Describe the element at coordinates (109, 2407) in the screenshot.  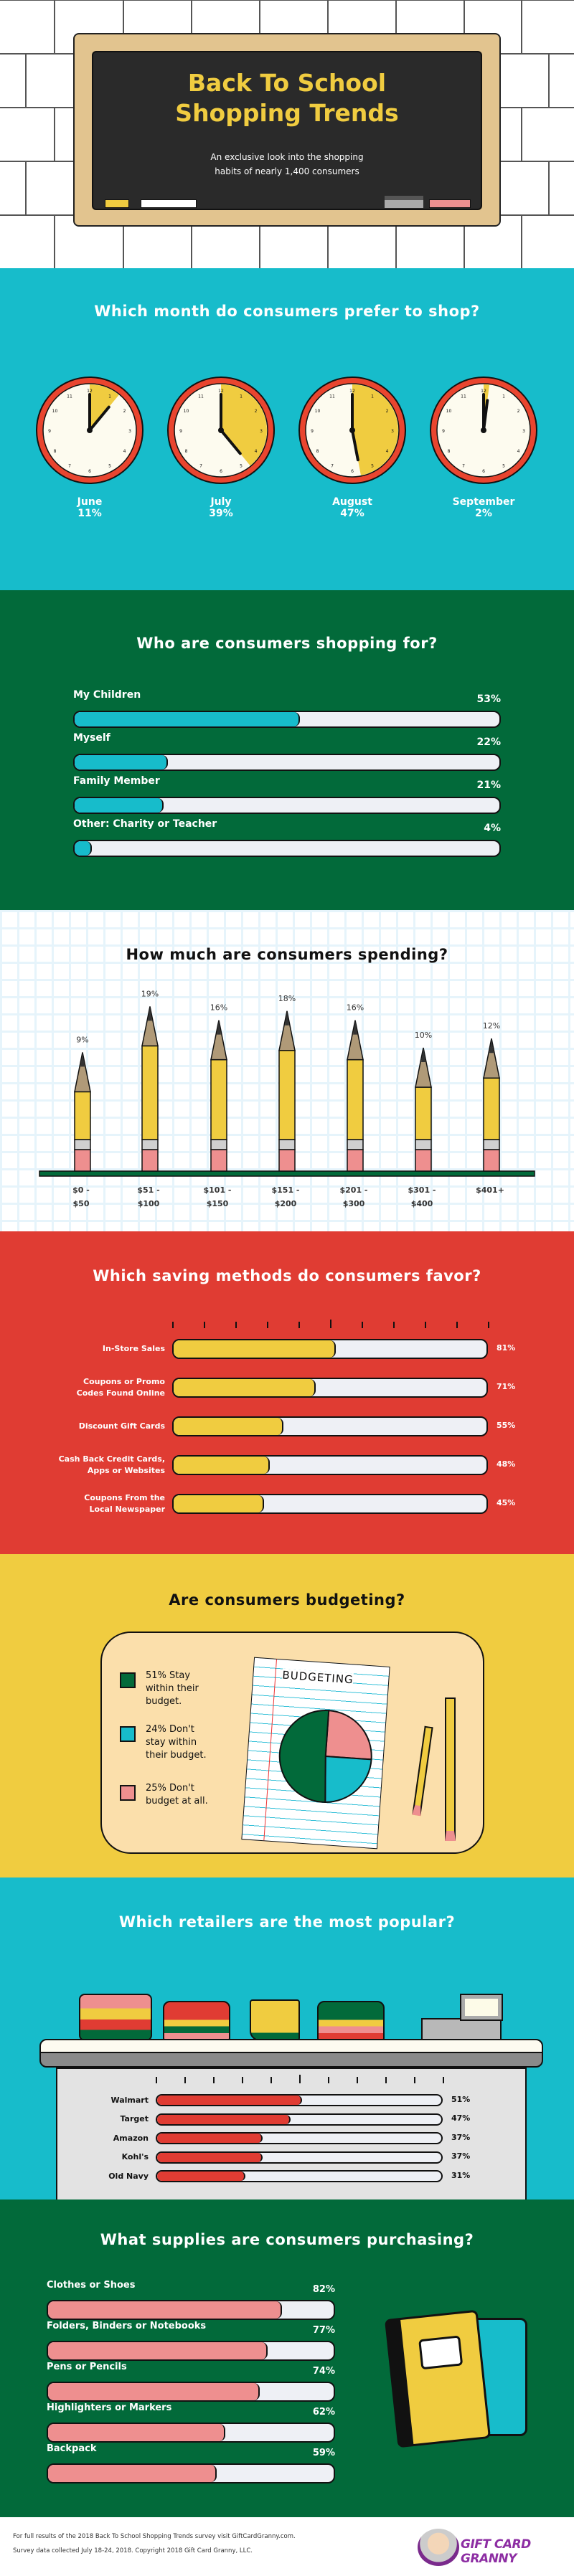
I see `bar-label: Highlighters or Markers` at that location.